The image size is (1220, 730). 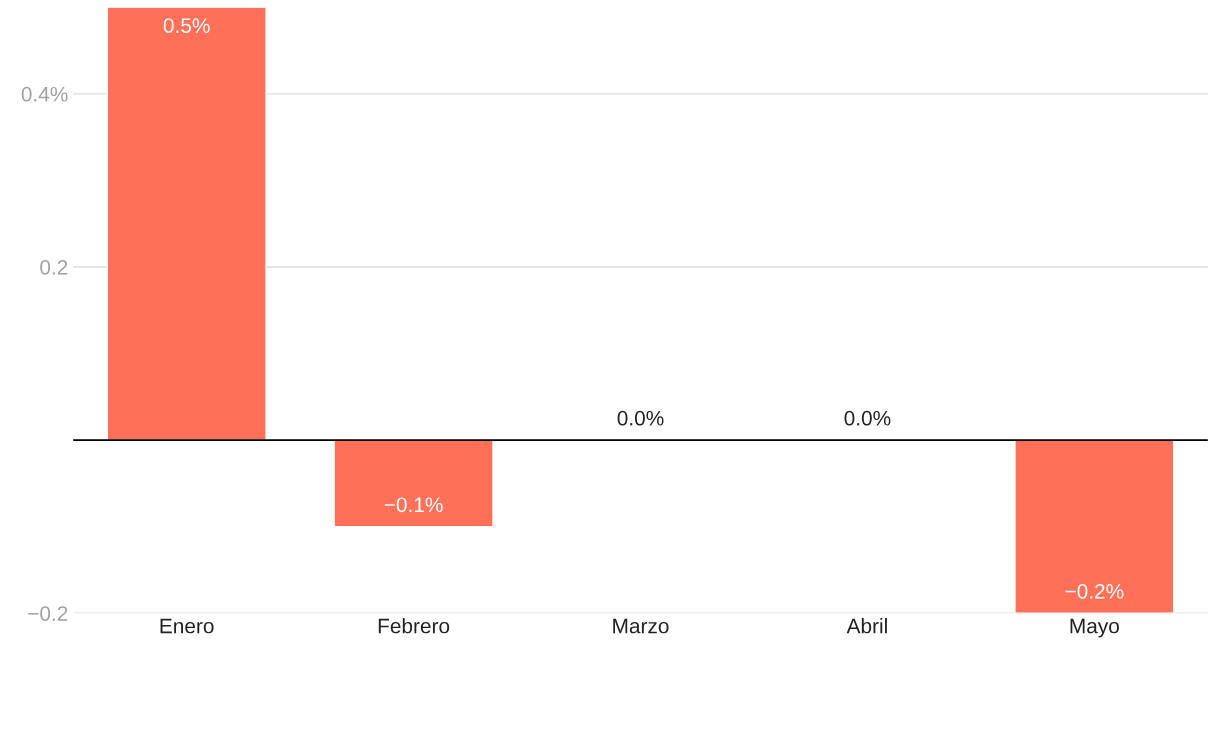 I want to click on x-tick-label: Febrero, so click(x=414, y=626).